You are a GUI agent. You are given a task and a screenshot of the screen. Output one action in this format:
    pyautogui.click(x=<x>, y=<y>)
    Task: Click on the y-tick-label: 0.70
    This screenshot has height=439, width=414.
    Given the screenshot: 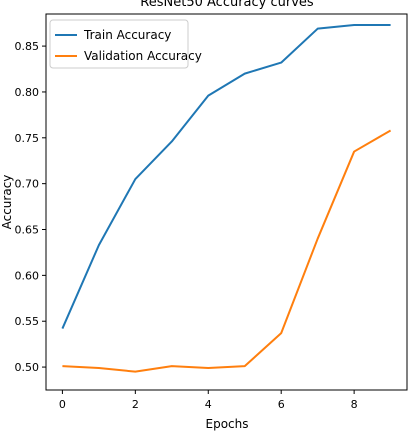 What is the action you would take?
    pyautogui.click(x=27, y=184)
    